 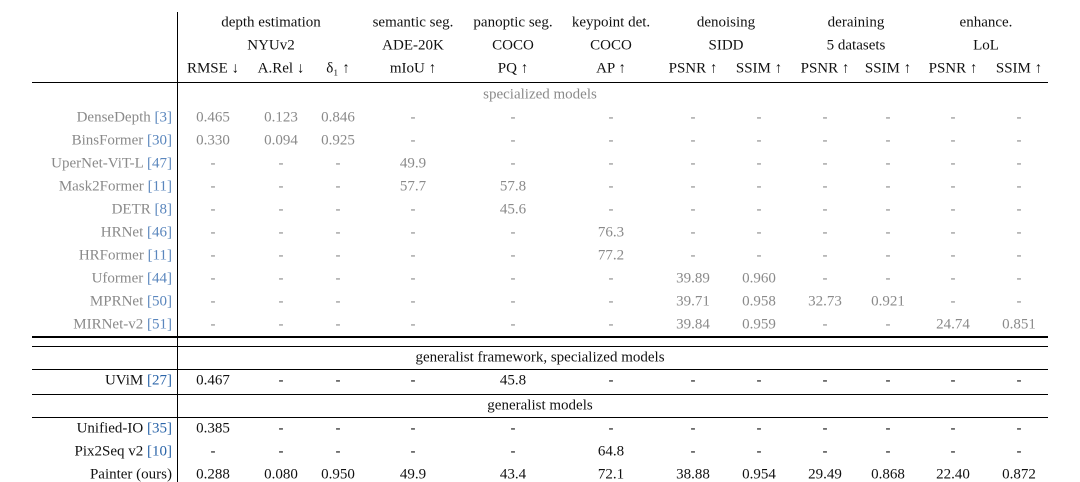 I want to click on model: BinsFormer, so click(x=107, y=140).